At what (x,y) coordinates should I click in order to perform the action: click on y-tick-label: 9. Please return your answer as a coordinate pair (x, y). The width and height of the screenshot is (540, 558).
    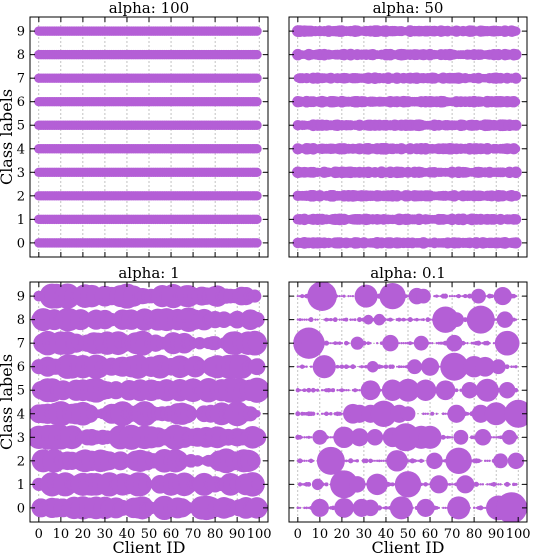
    Looking at the image, I should click on (21, 32).